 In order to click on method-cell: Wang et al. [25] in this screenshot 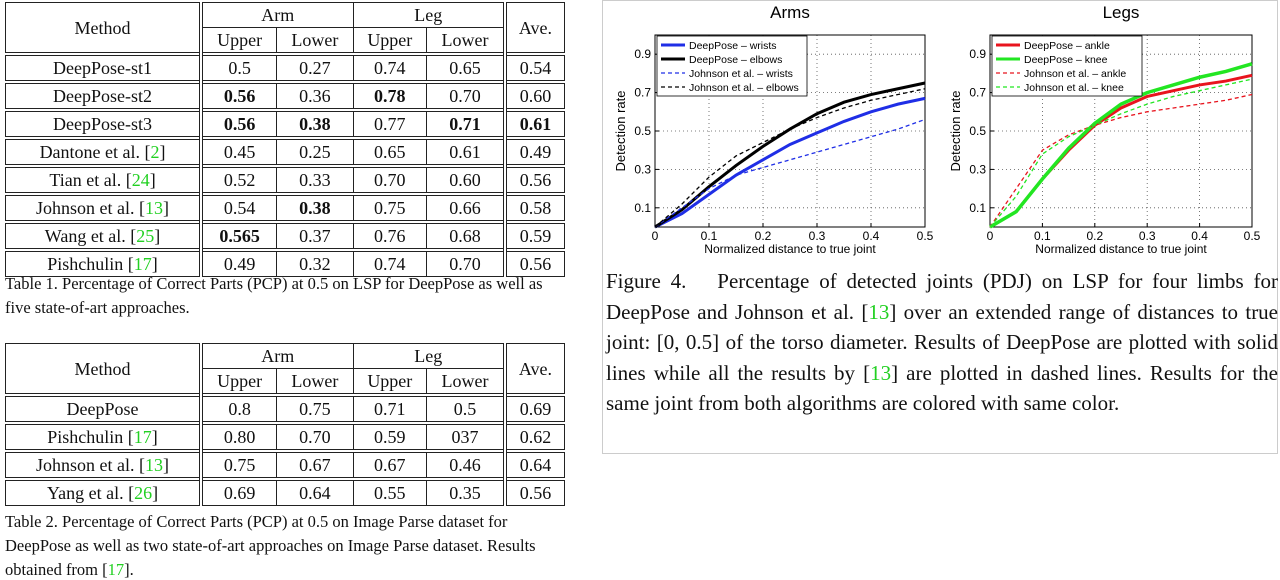, I will do `click(104, 235)`.